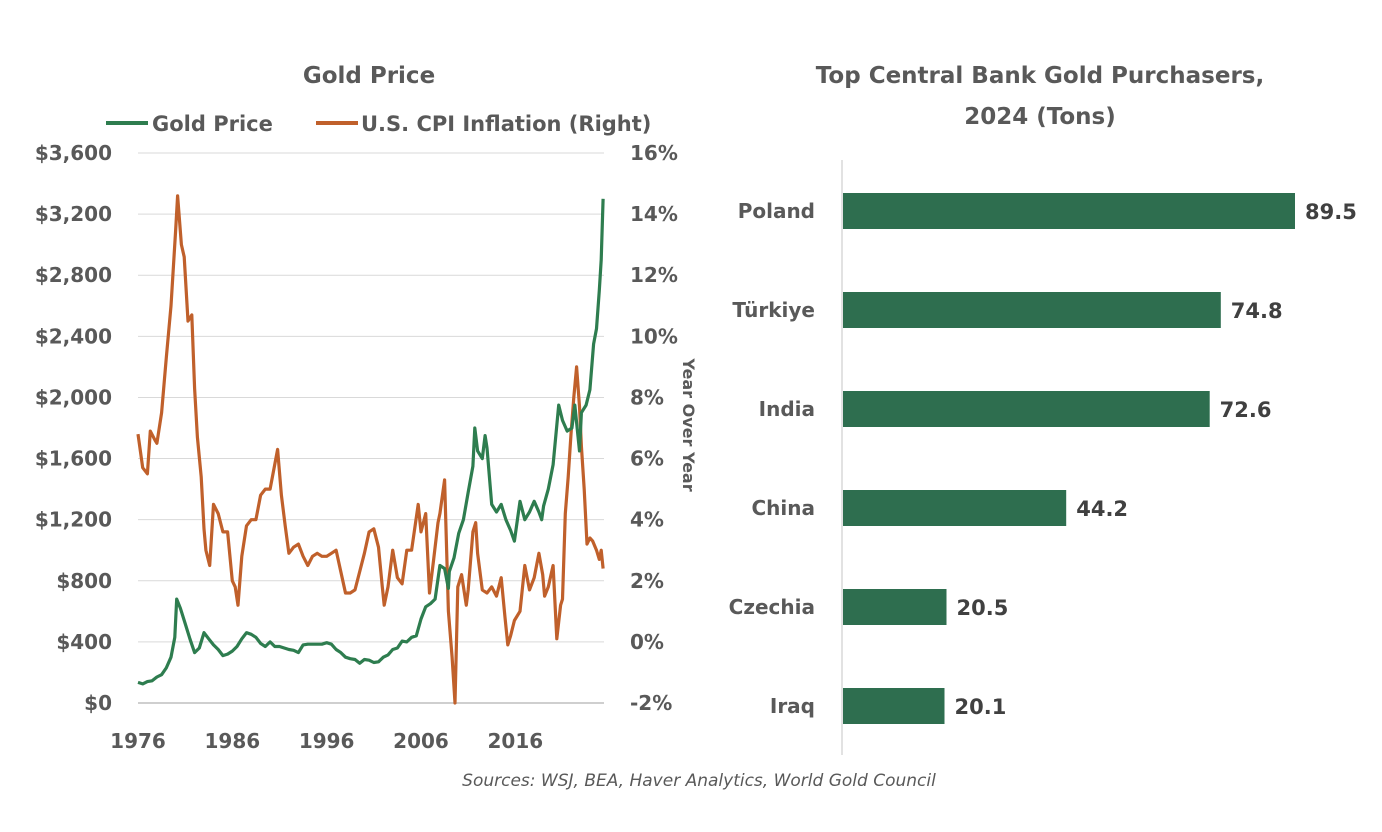  I want to click on value-label: 72.6, so click(1246, 410).